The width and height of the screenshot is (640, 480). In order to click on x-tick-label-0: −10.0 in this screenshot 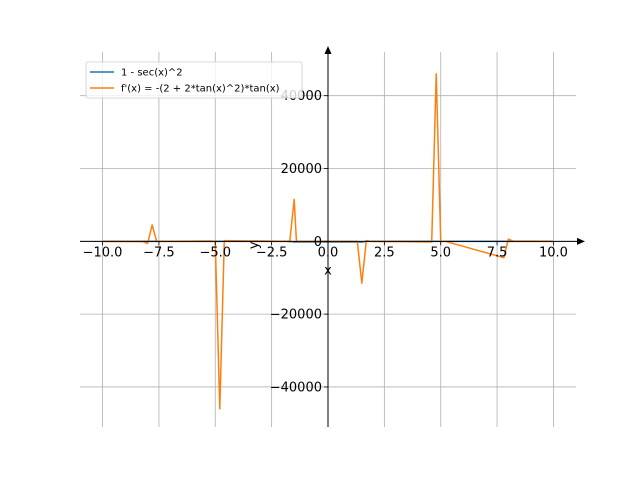, I will do `click(103, 252)`.